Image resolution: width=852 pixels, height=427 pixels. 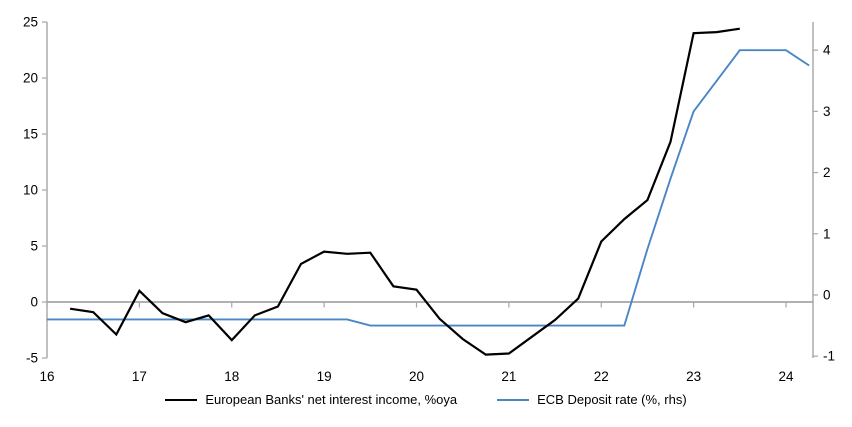 I want to click on right-axis-tick-label: 3, so click(x=827, y=111).